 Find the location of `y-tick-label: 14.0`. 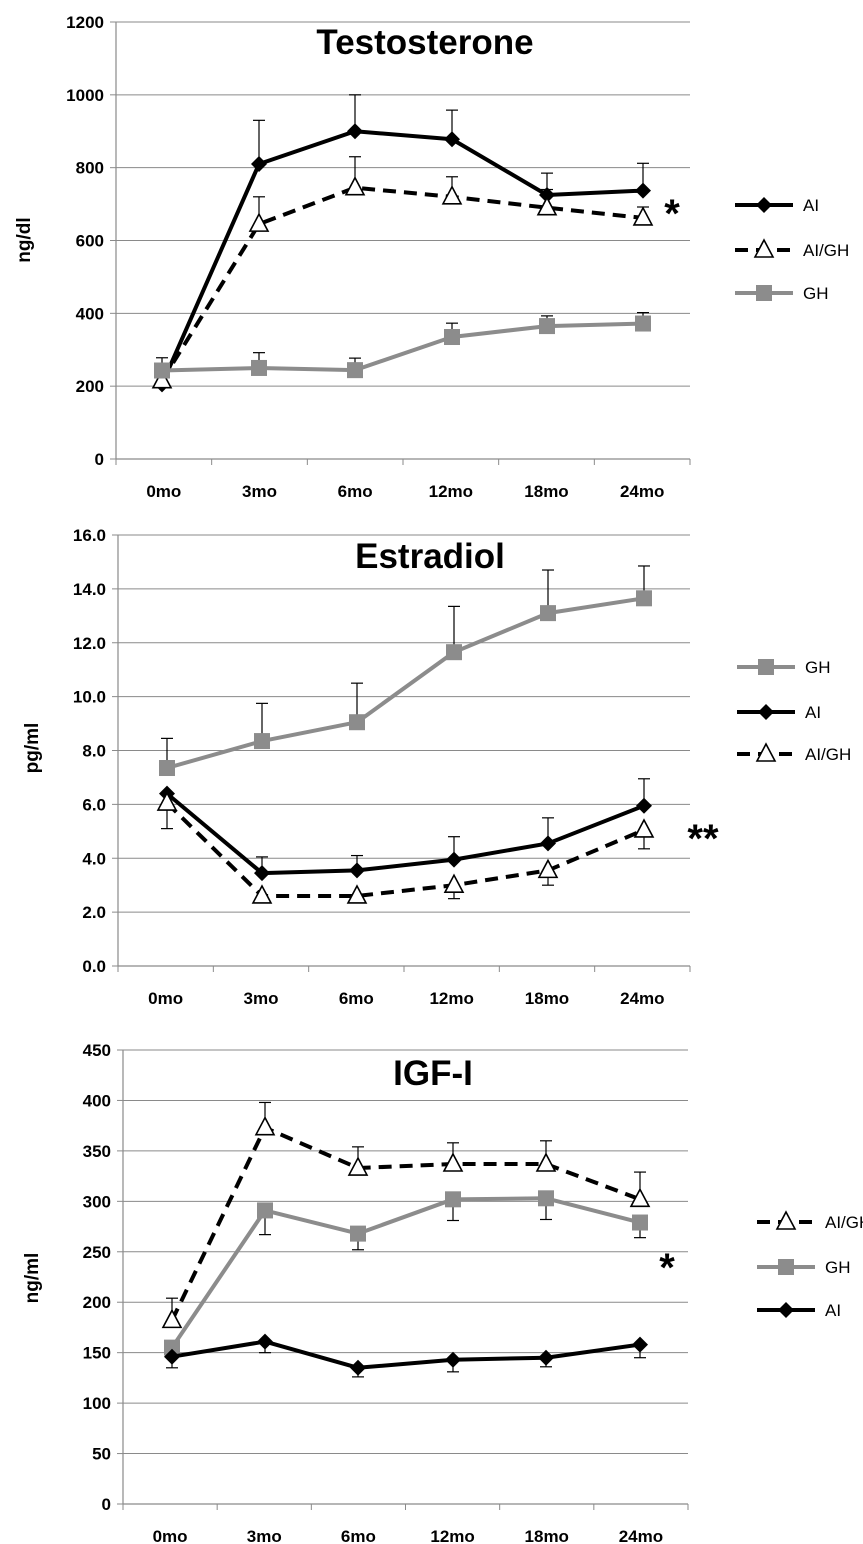

y-tick-label: 14.0 is located at coordinates (89, 589).